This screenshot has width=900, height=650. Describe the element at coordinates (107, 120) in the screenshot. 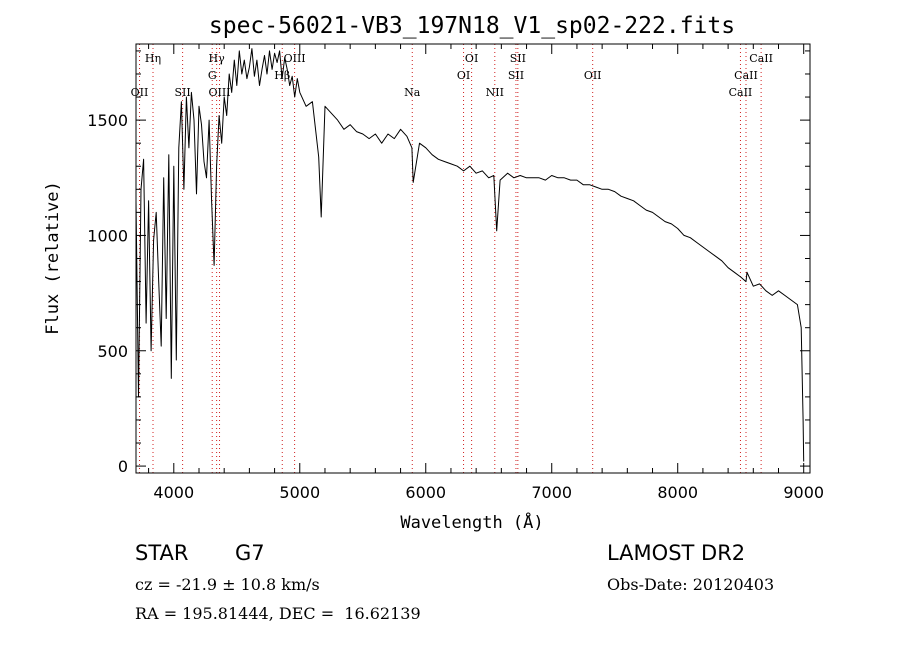

I see `y-tick-label: 1500` at that location.